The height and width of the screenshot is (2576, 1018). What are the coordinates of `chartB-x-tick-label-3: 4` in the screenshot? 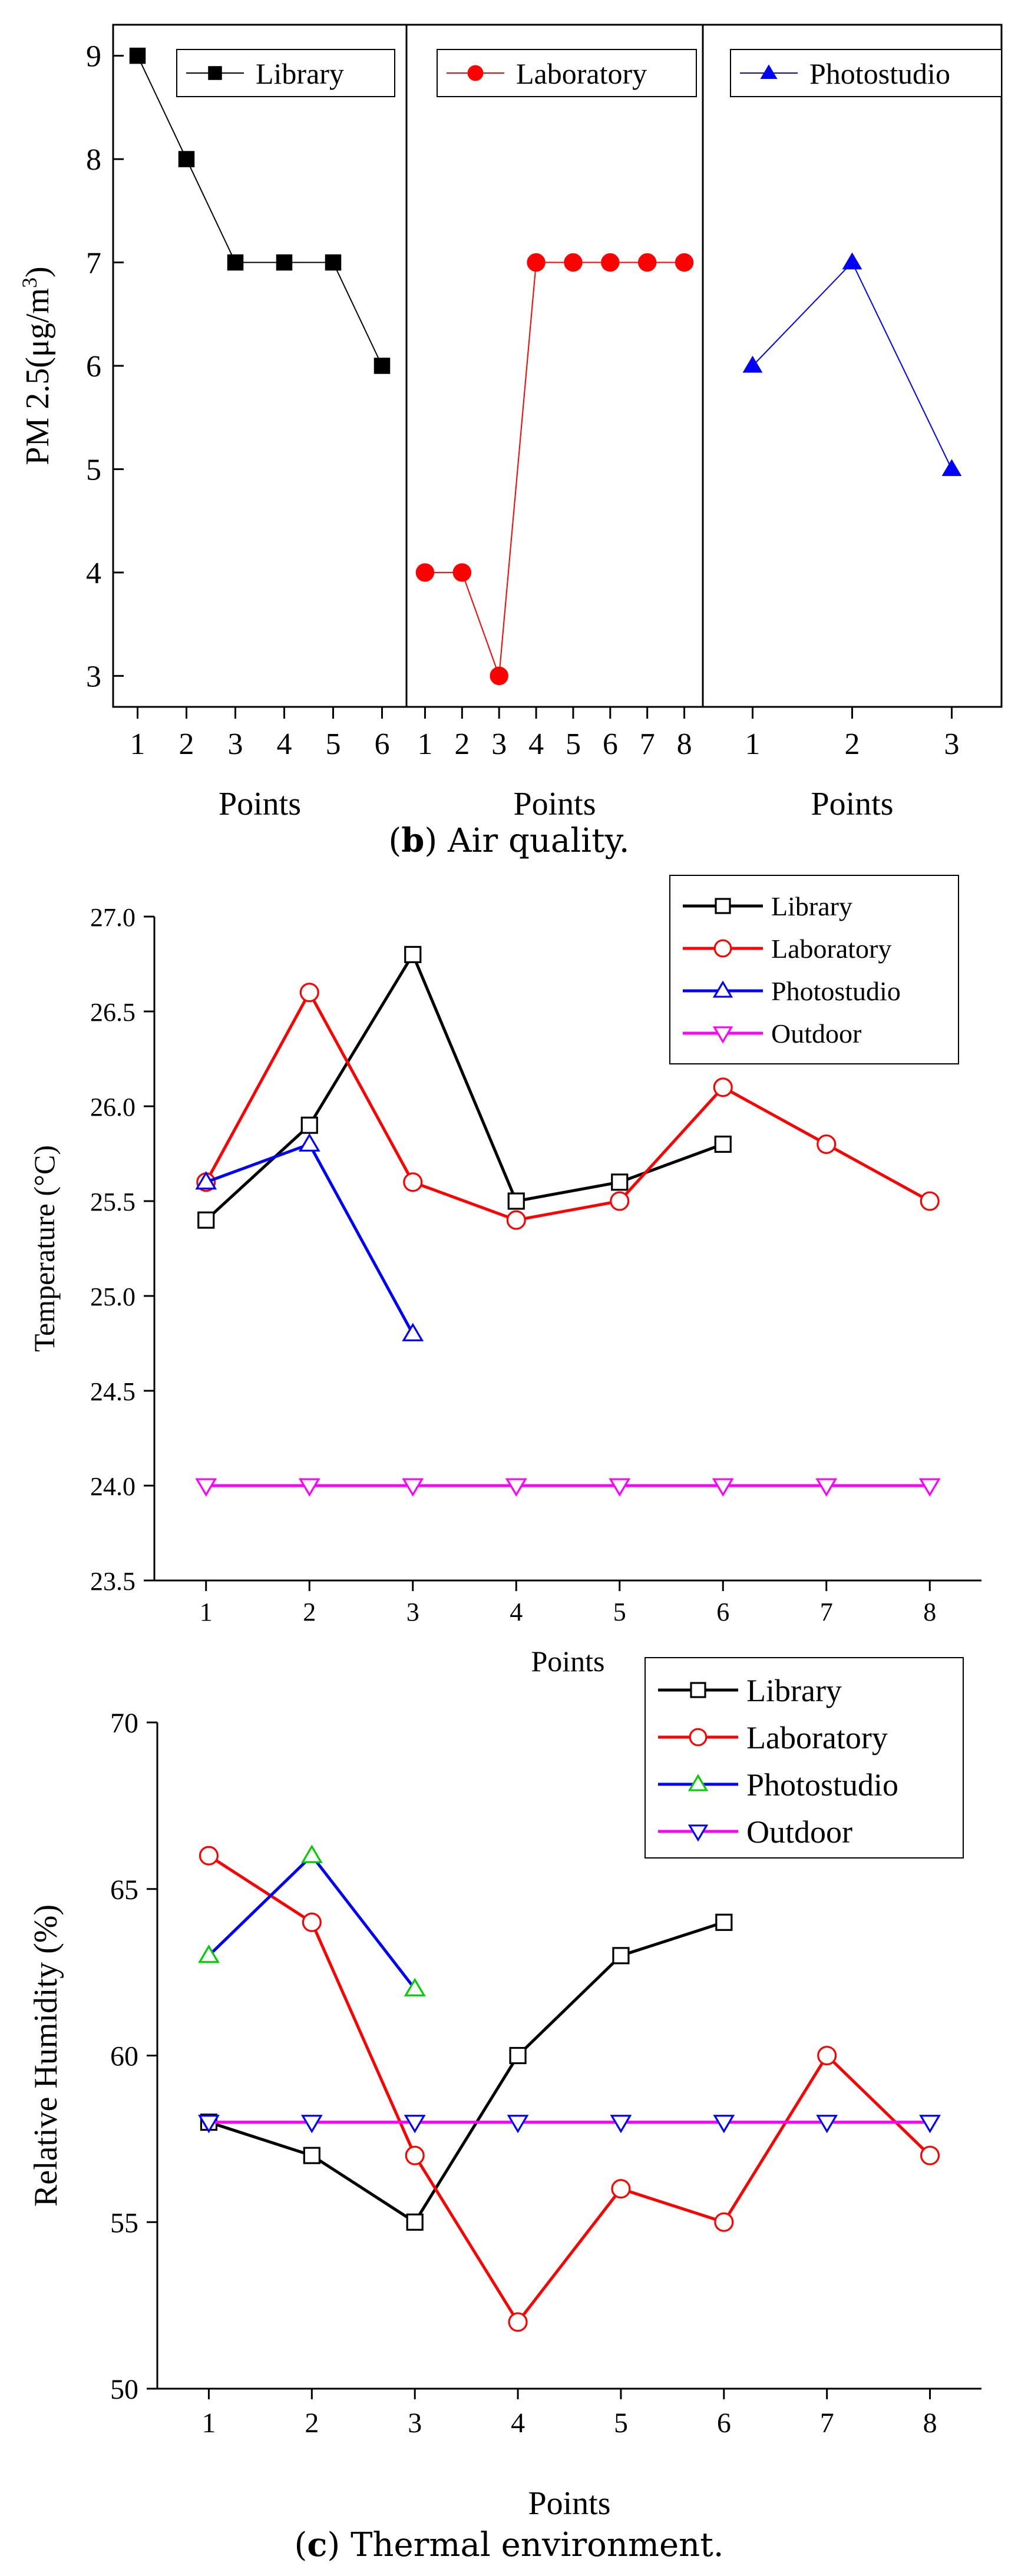 It's located at (516, 1612).